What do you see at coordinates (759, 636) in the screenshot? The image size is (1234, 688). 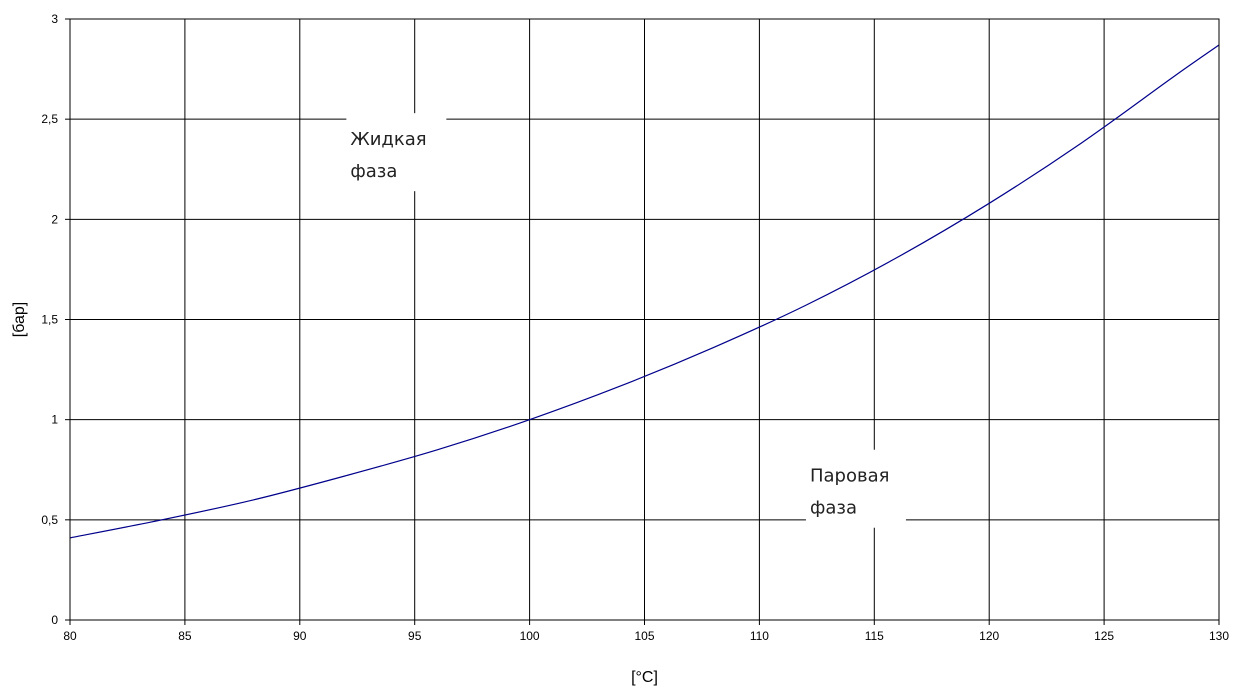 I see `x-tick-label: 110` at bounding box center [759, 636].